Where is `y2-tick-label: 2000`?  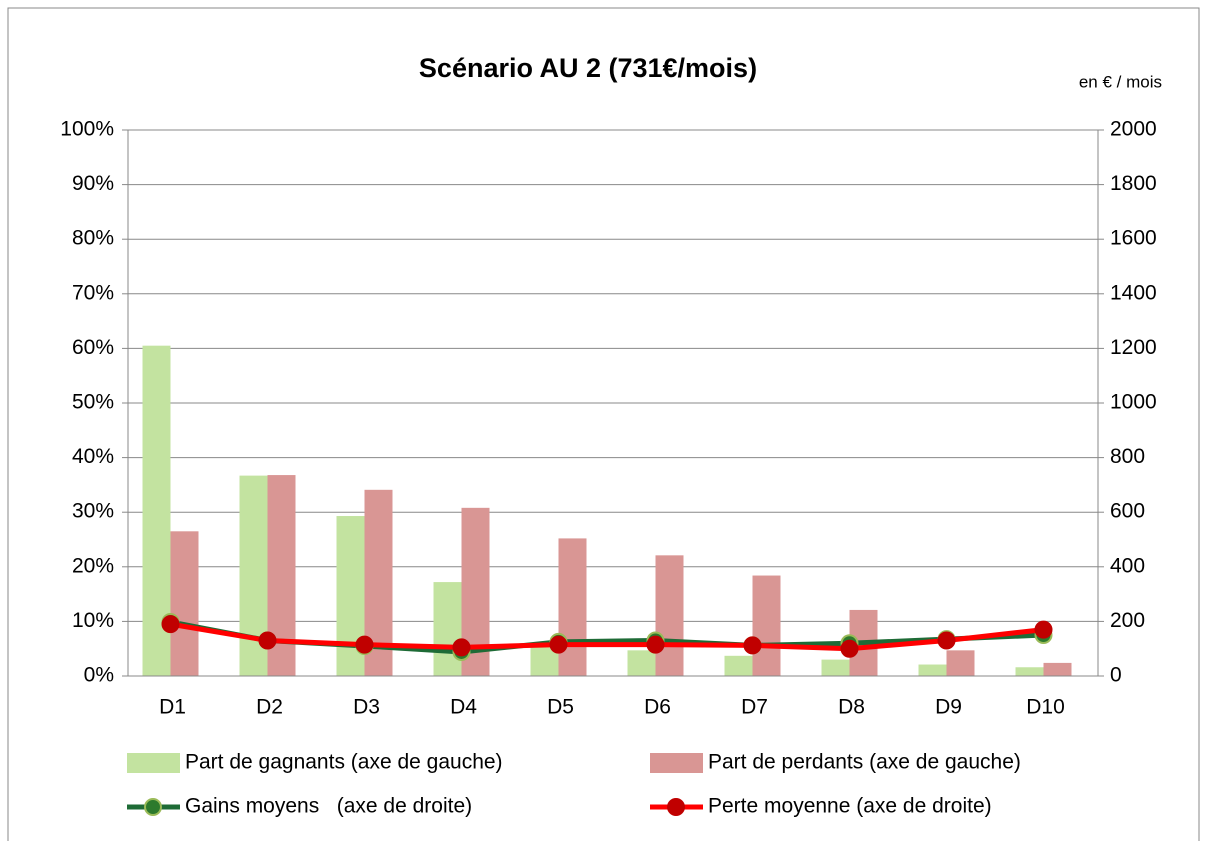
y2-tick-label: 2000 is located at coordinates (1133, 129).